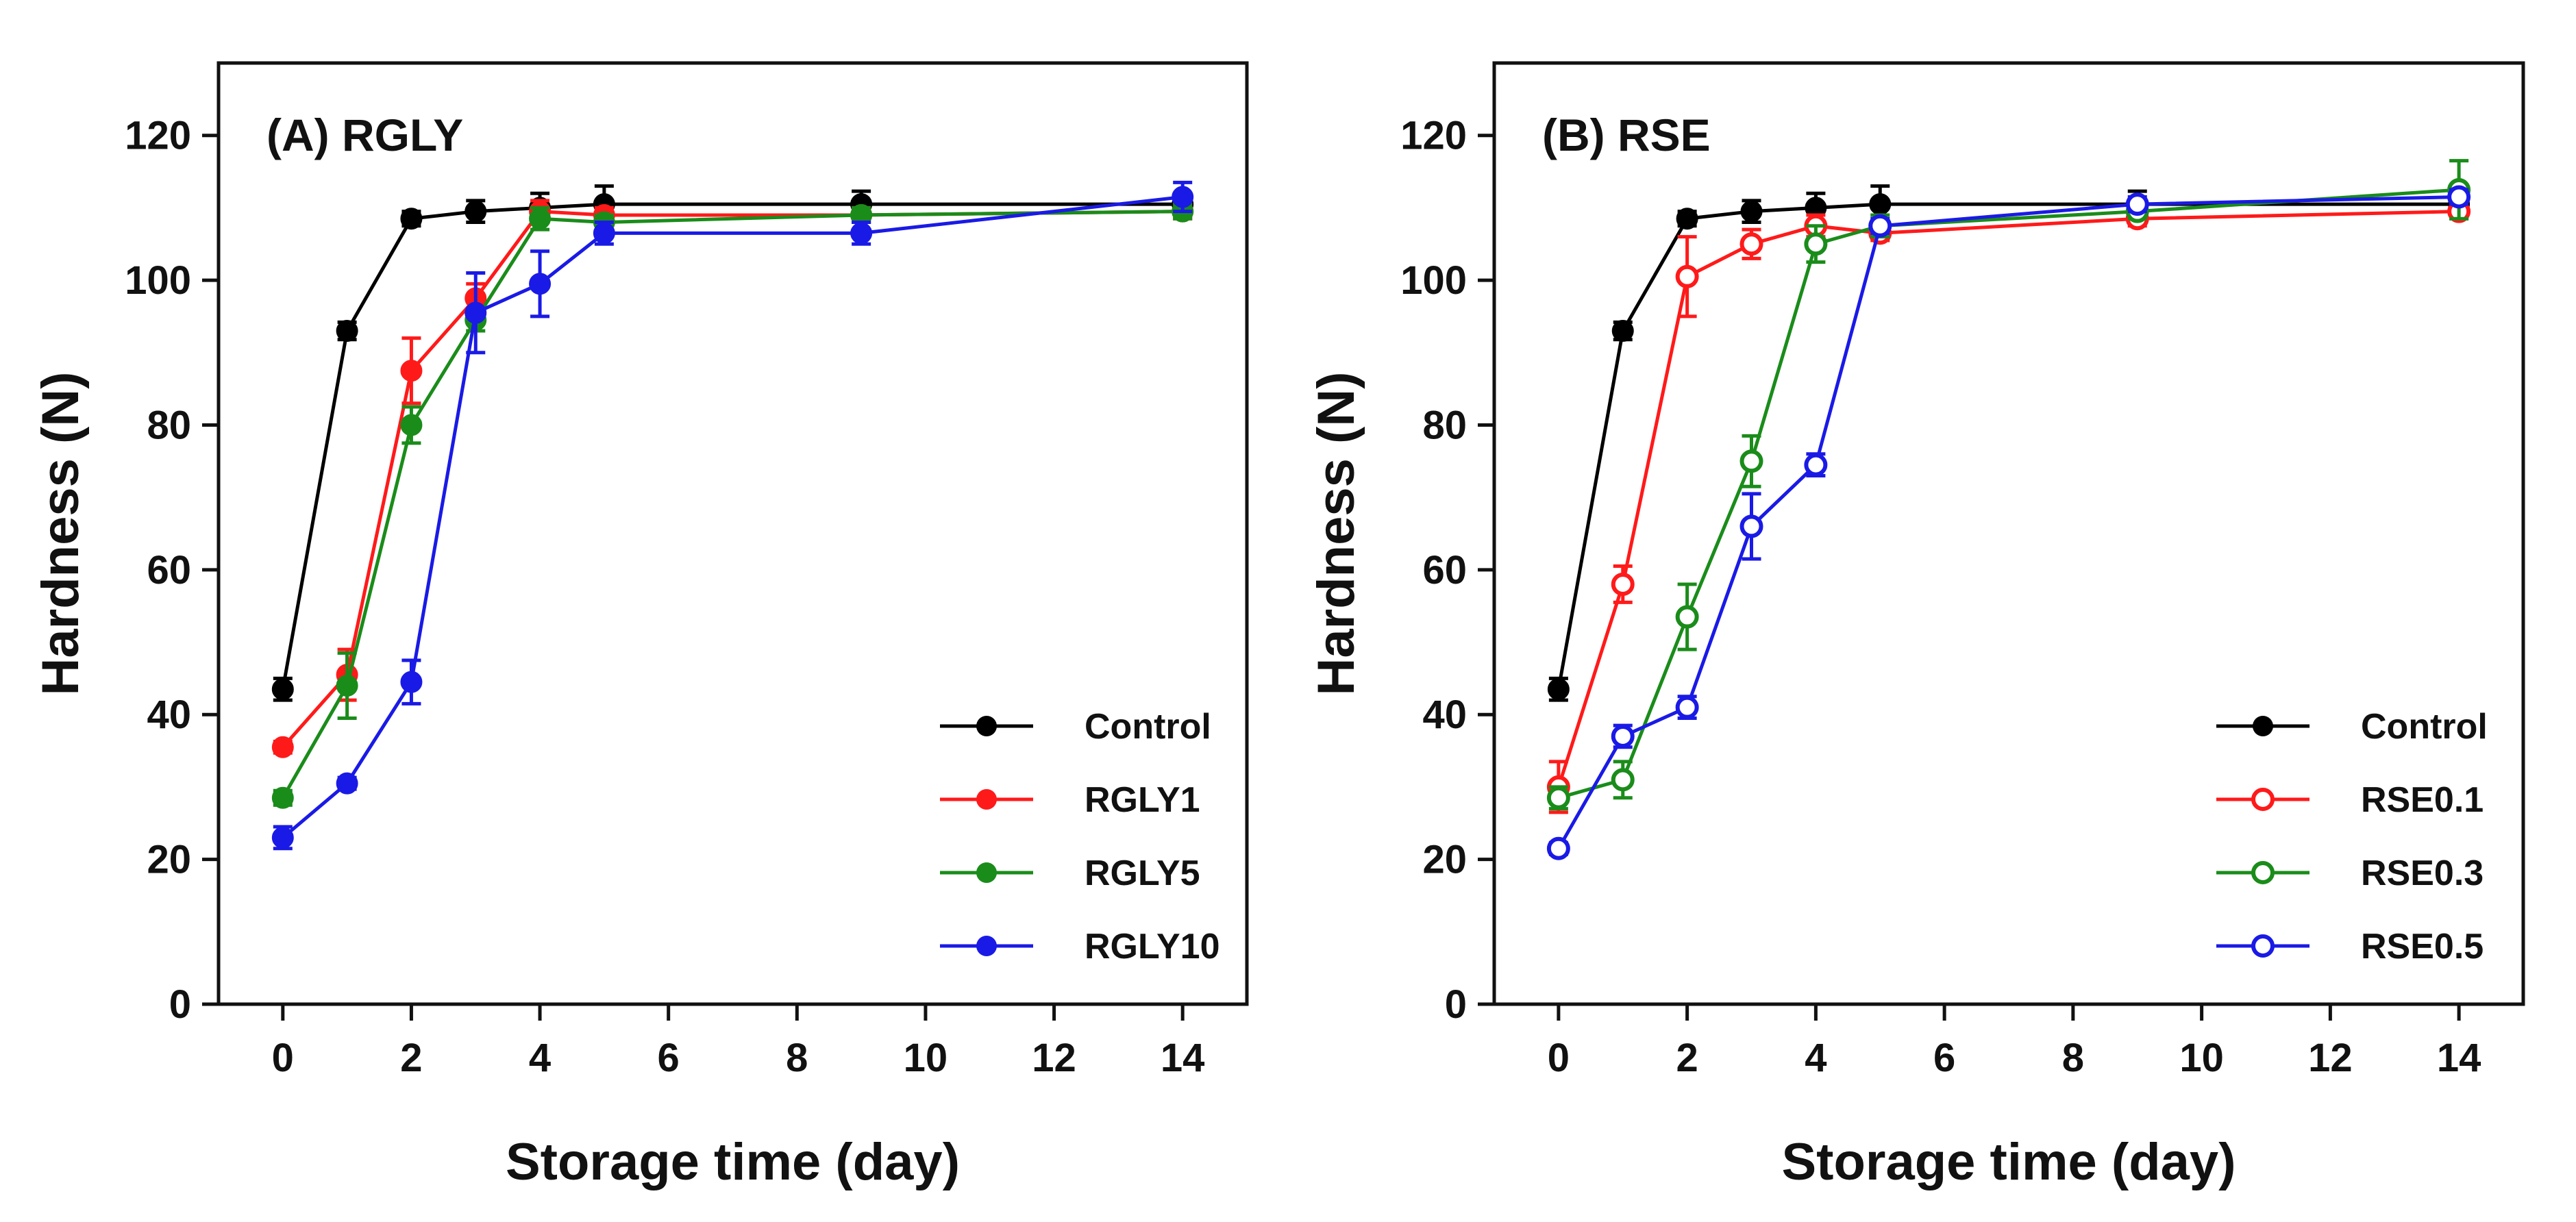 This screenshot has width=2576, height=1222. I want to click on chart-b-x-tick-label: 0, so click(1559, 1058).